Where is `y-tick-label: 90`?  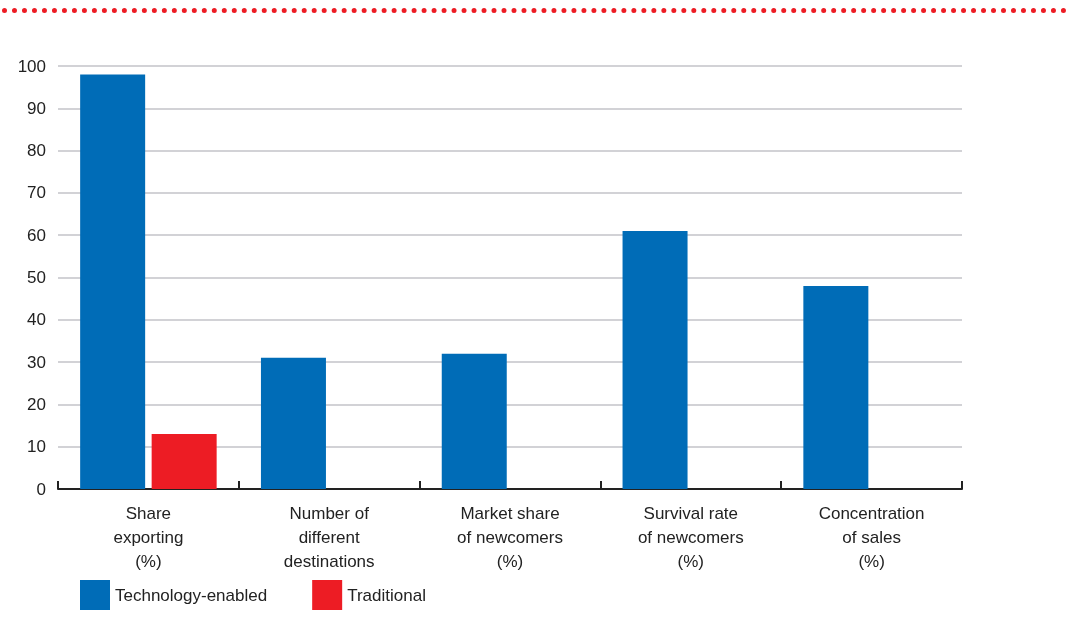
y-tick-label: 90 is located at coordinates (36, 108).